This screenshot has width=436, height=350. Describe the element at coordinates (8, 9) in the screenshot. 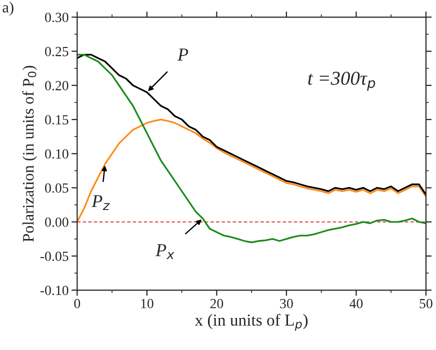

I see `text: a)` at that location.